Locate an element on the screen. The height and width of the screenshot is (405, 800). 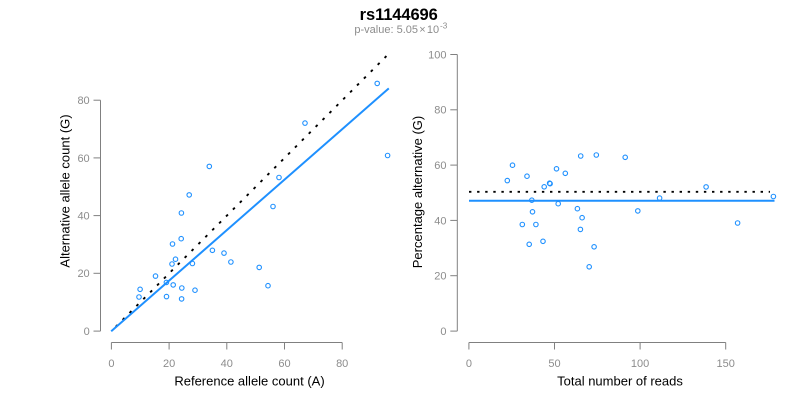
svg-text: Total number of reads is located at coordinates (620, 381).